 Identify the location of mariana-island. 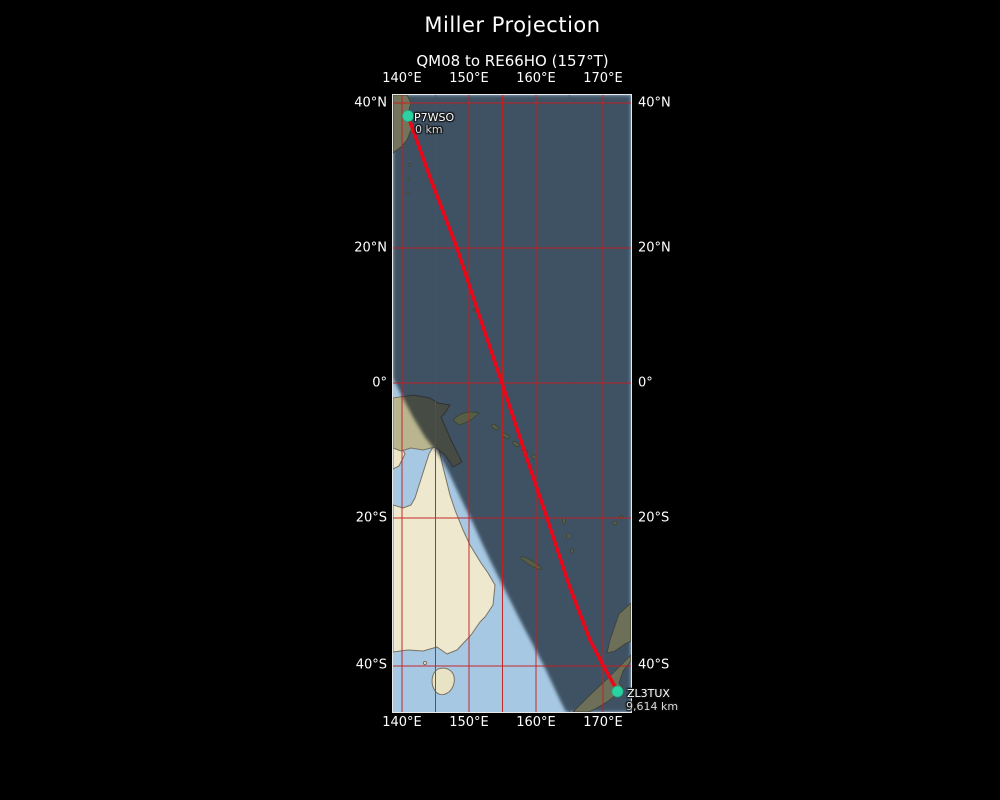
(474, 310).